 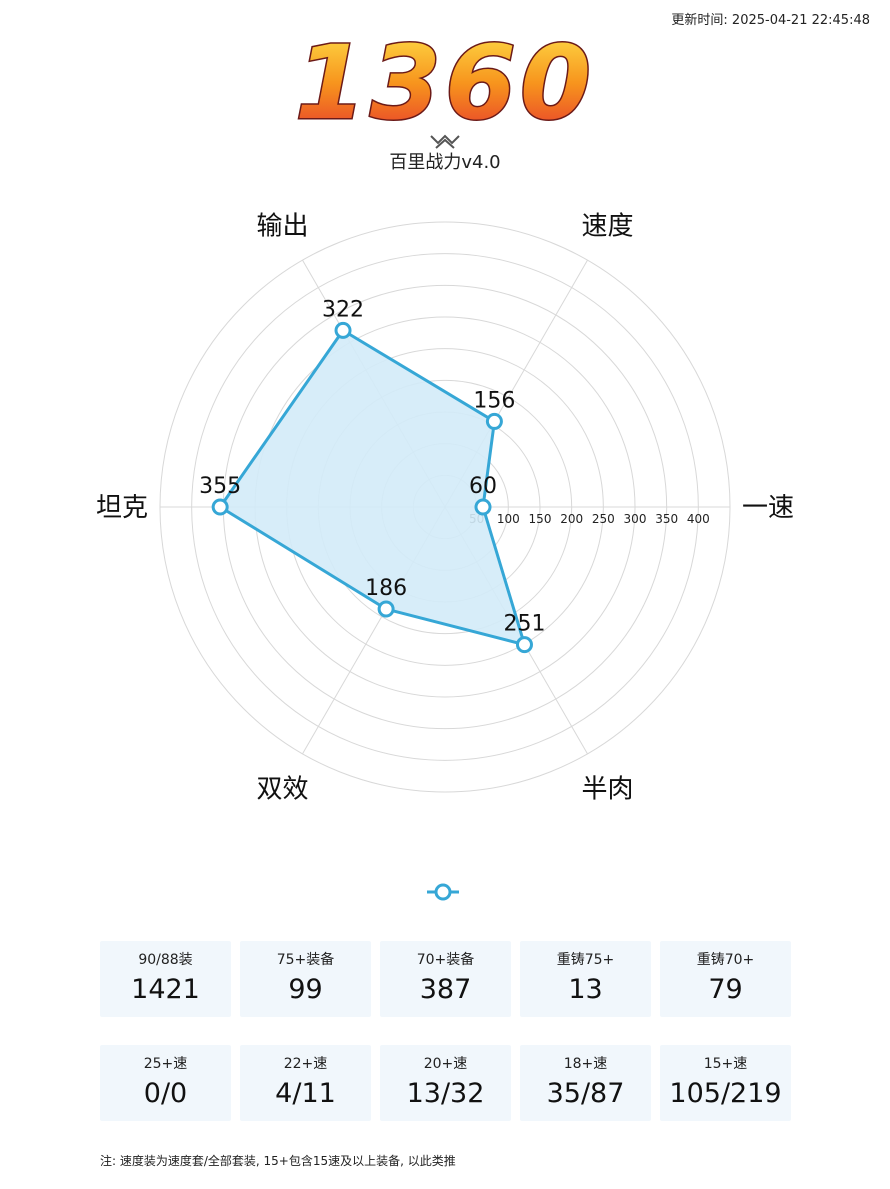 What do you see at coordinates (165, 1064) in the screenshot?
I see `stat-label: 25+速` at bounding box center [165, 1064].